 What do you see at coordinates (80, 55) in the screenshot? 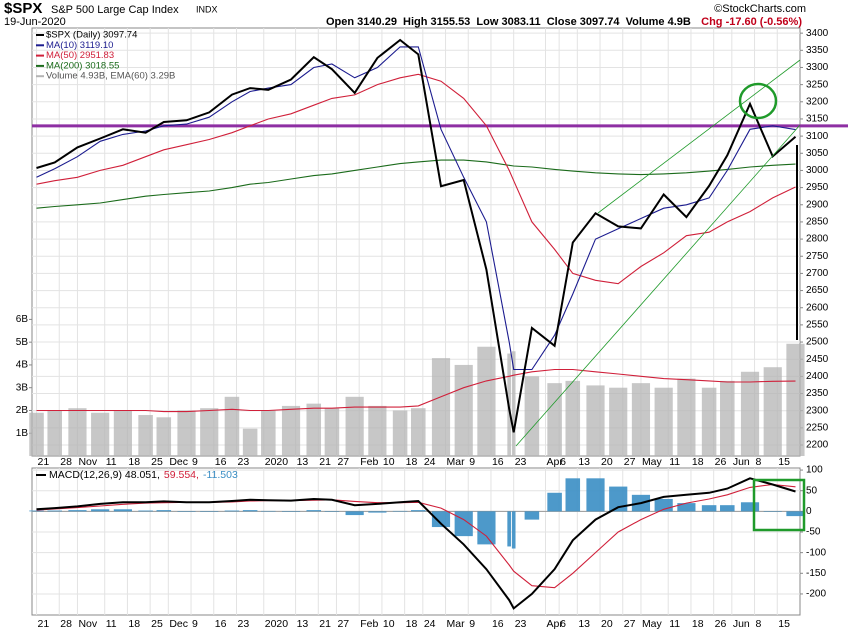
I see `legend-label: MA(50) 2951.83` at bounding box center [80, 55].